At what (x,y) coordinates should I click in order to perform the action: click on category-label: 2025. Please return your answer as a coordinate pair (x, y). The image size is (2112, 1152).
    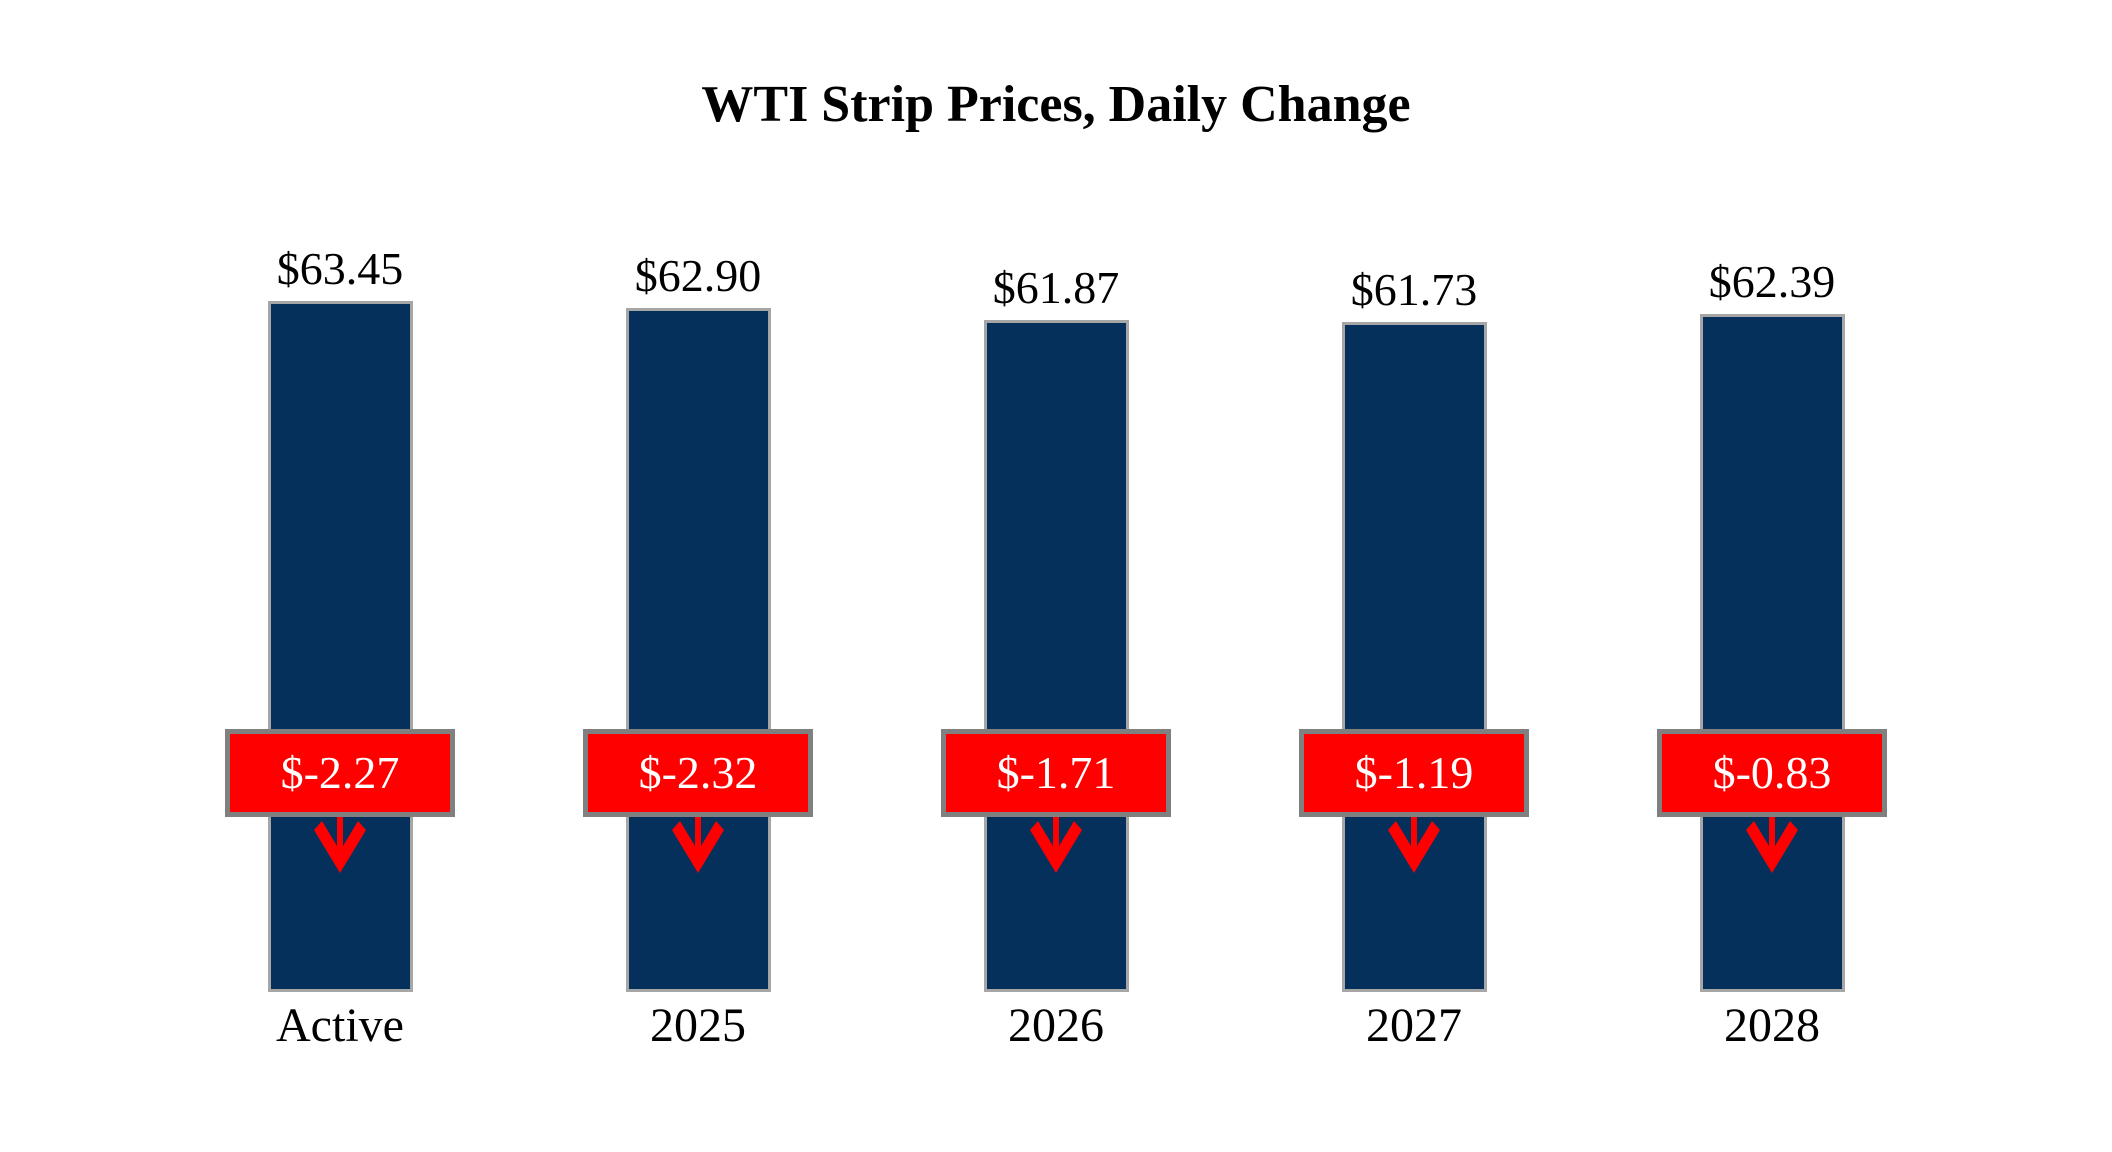
    Looking at the image, I should click on (698, 1025).